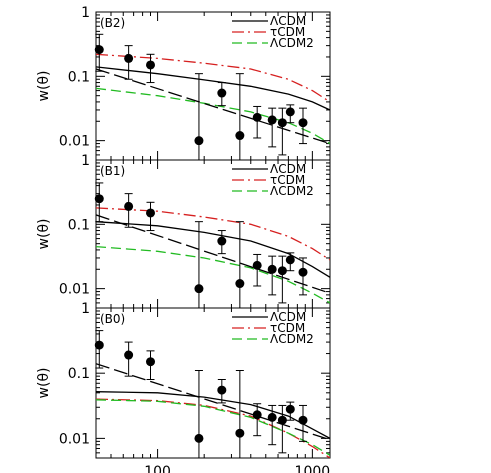 This screenshot has width=491, height=473. Describe the element at coordinates (157, 468) in the screenshot. I see `panel-2-xtick-label: 100` at that location.